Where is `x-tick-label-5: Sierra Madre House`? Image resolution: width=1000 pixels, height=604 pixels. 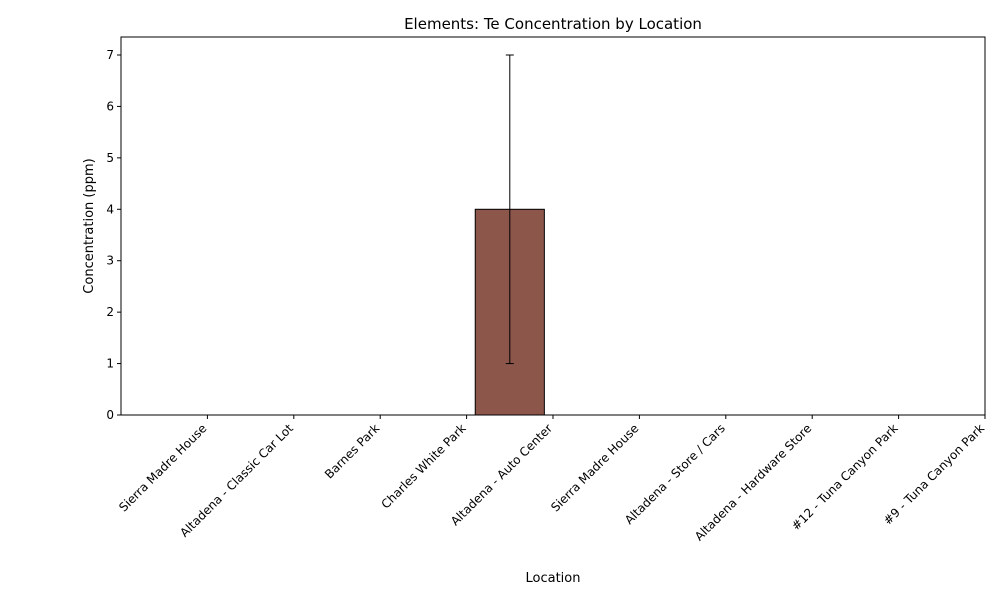
x-tick-label-5: Sierra Madre House is located at coordinates (594, 467).